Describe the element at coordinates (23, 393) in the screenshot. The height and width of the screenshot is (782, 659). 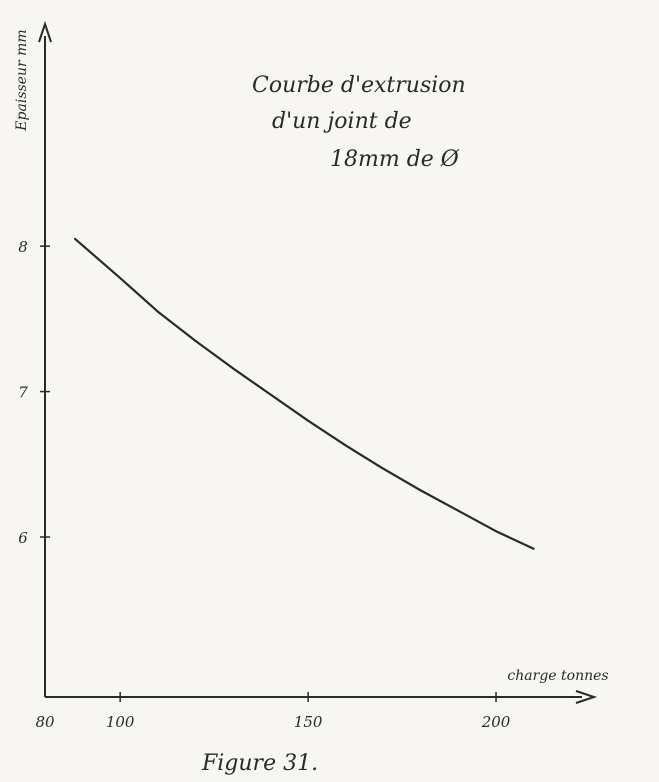
I see `y-tick-label: 7` at that location.